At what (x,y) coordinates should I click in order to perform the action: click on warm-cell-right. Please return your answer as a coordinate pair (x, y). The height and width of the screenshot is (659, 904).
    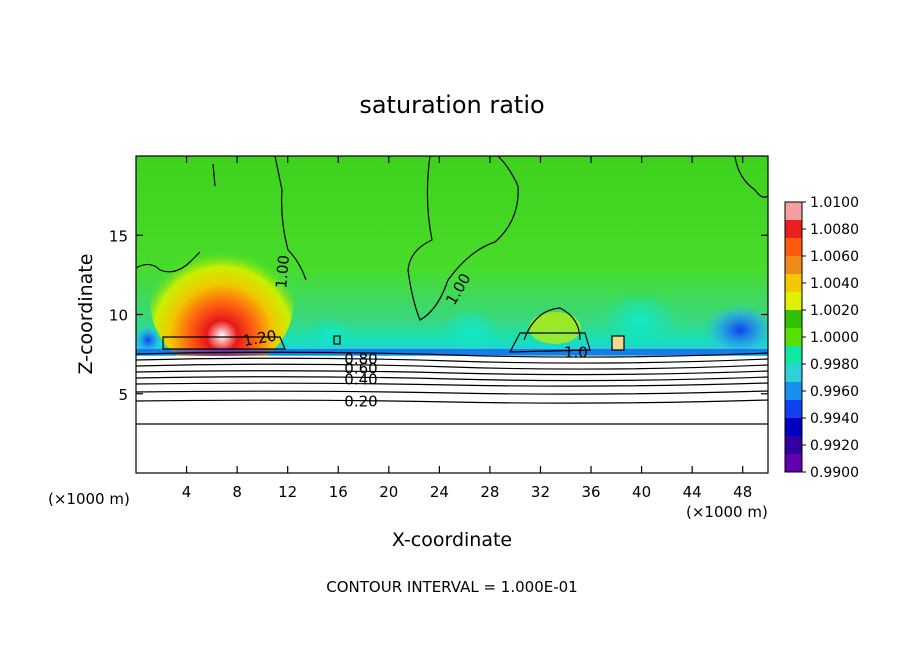
    Looking at the image, I should click on (555, 328).